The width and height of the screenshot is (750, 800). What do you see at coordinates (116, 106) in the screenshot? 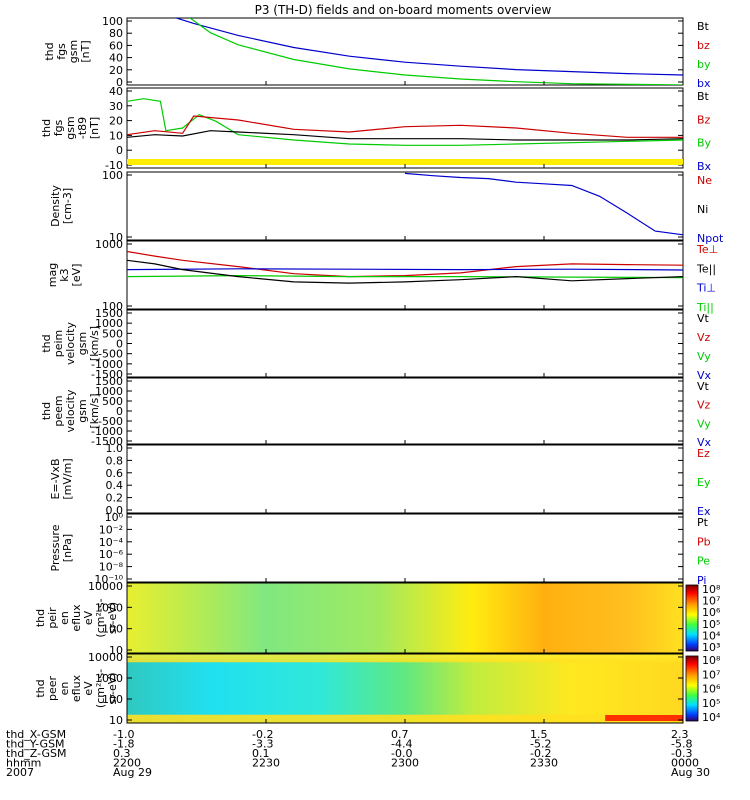
I see `y-tick-label: 30` at bounding box center [116, 106].